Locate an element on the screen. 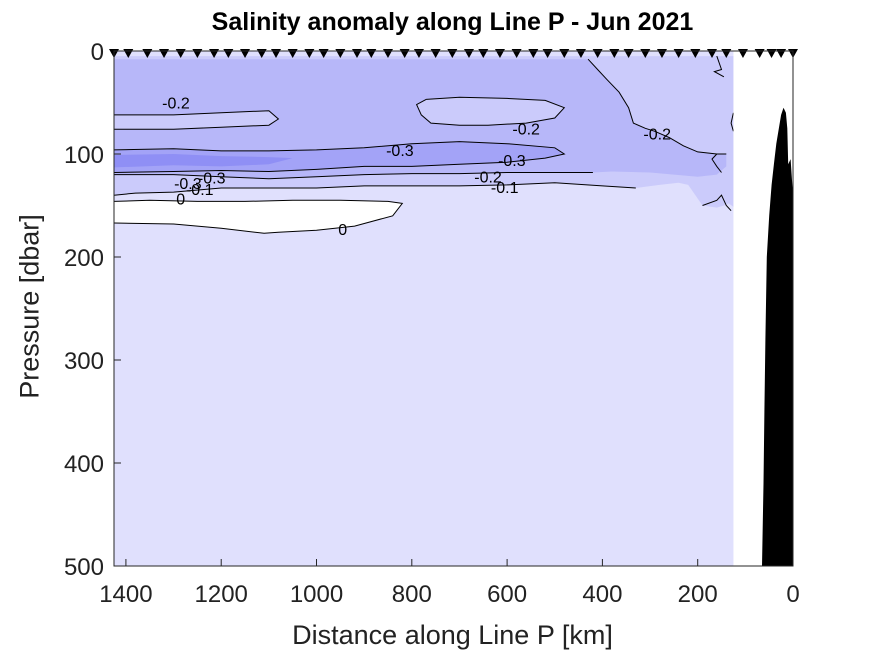 The image size is (875, 656). contour-label-11: 0 is located at coordinates (342, 230).